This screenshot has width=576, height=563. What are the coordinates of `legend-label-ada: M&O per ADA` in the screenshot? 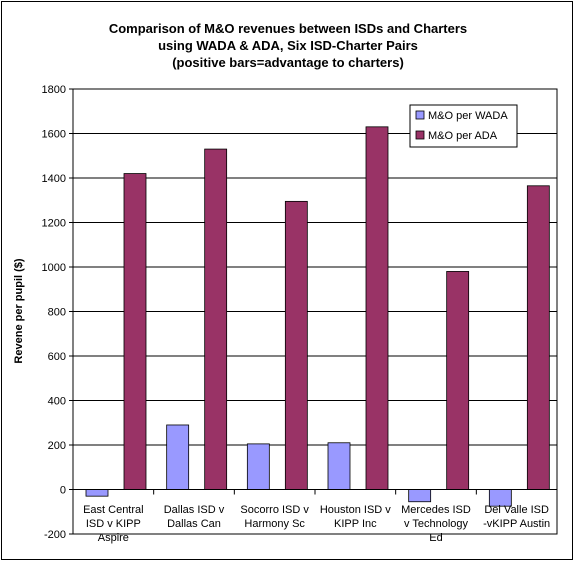 It's located at (463, 136).